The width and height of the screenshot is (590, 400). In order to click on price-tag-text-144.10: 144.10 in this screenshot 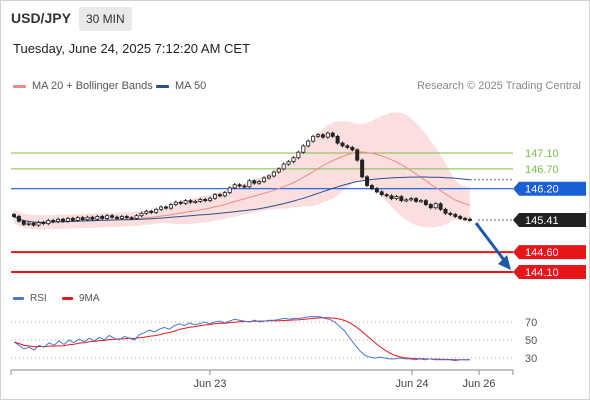, I will do `click(542, 273)`.